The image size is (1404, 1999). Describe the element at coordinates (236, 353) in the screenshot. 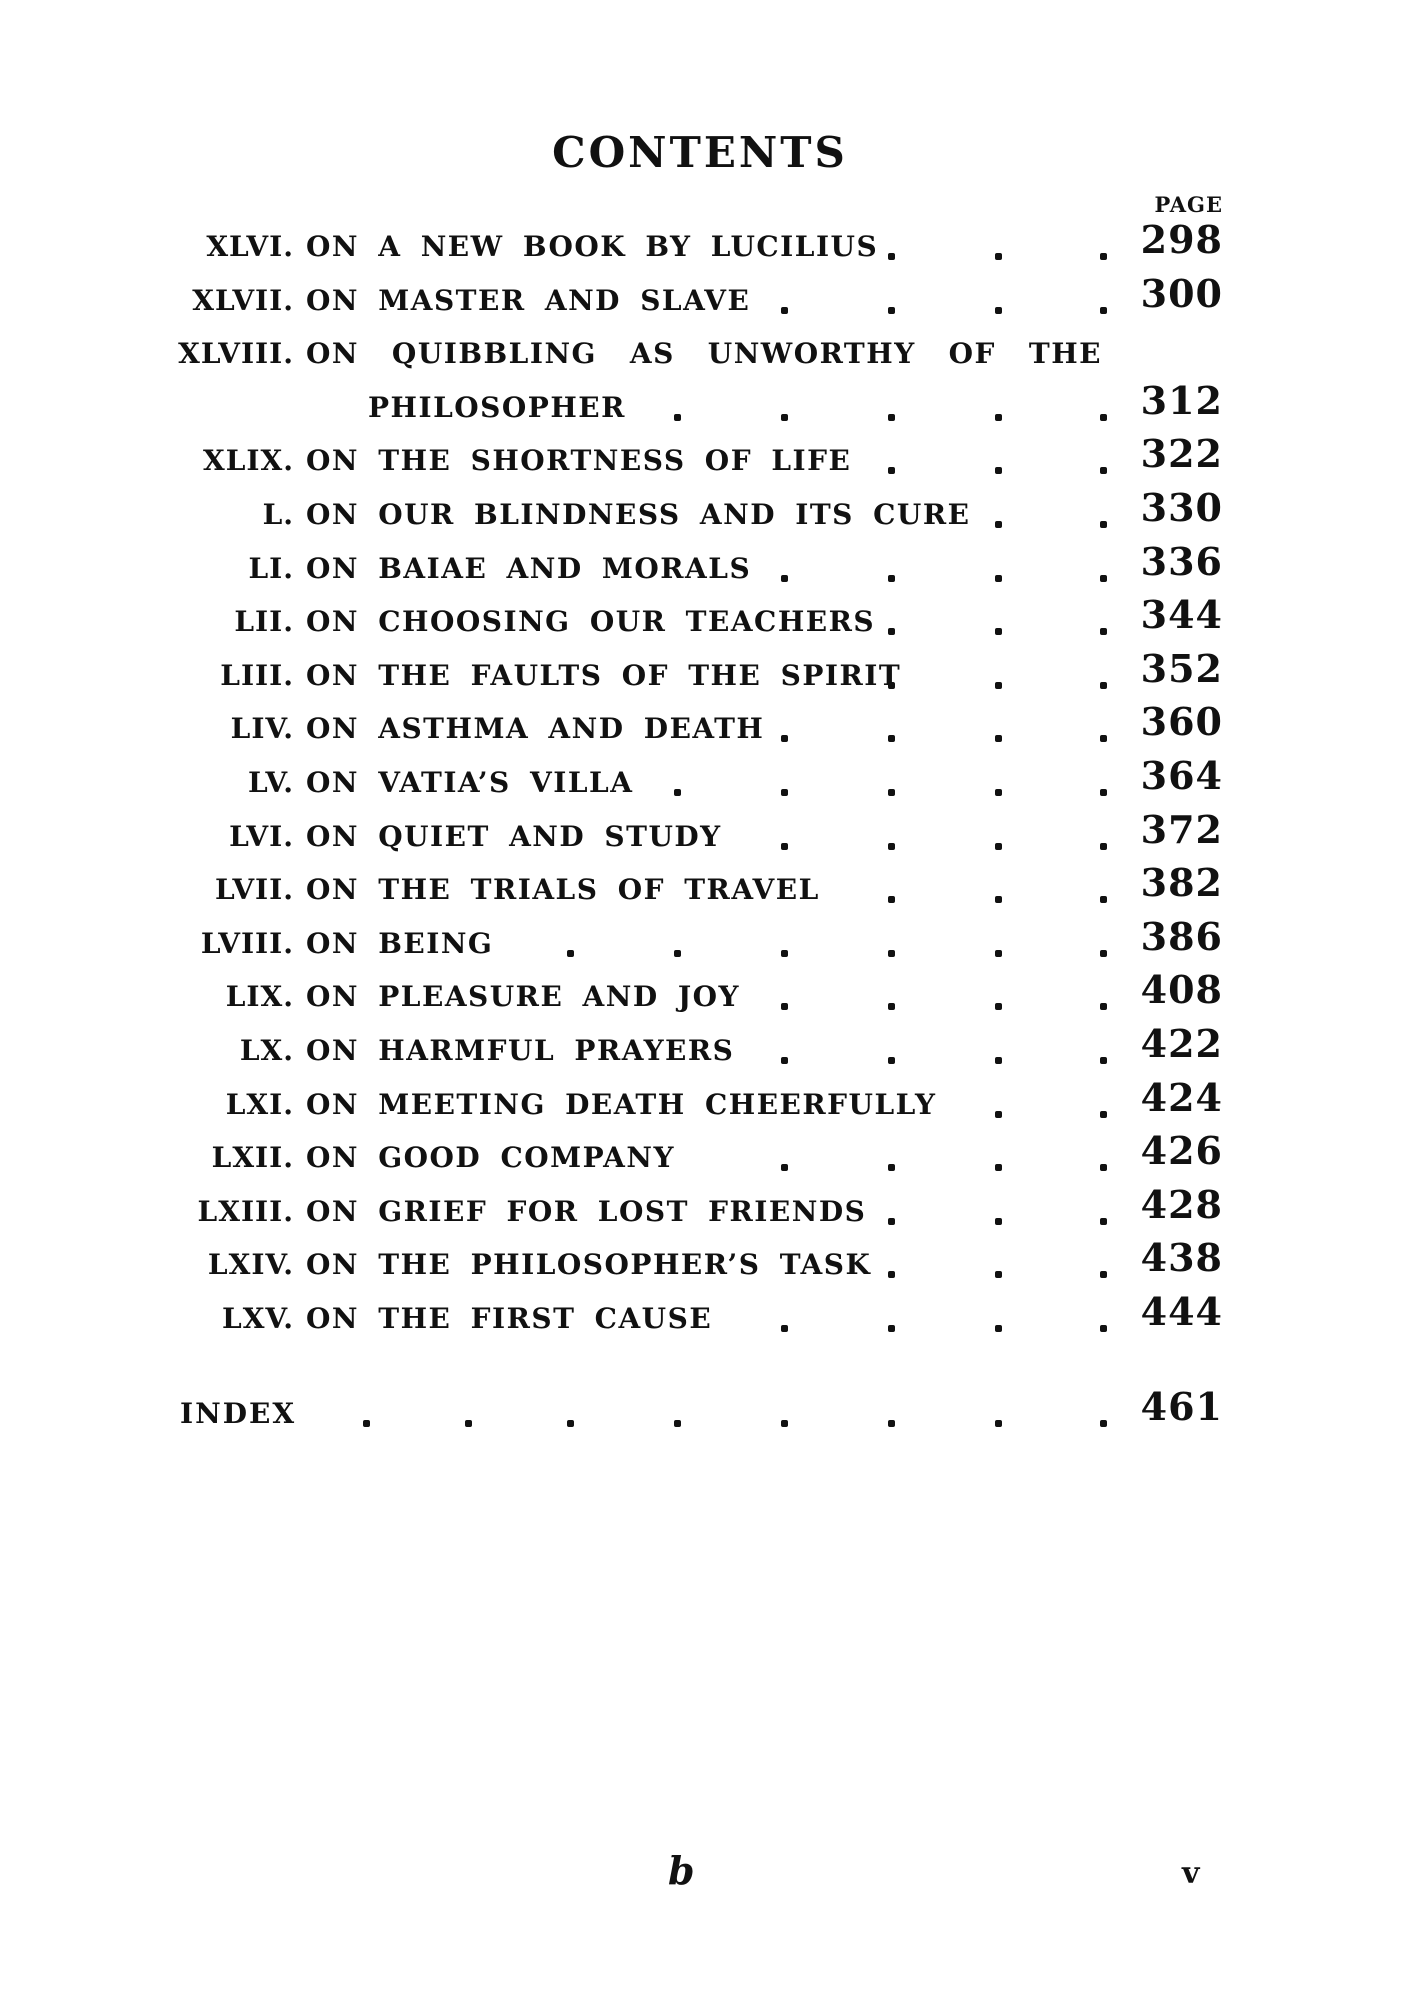

I see `entry-numeral: XLVIII.` at that location.